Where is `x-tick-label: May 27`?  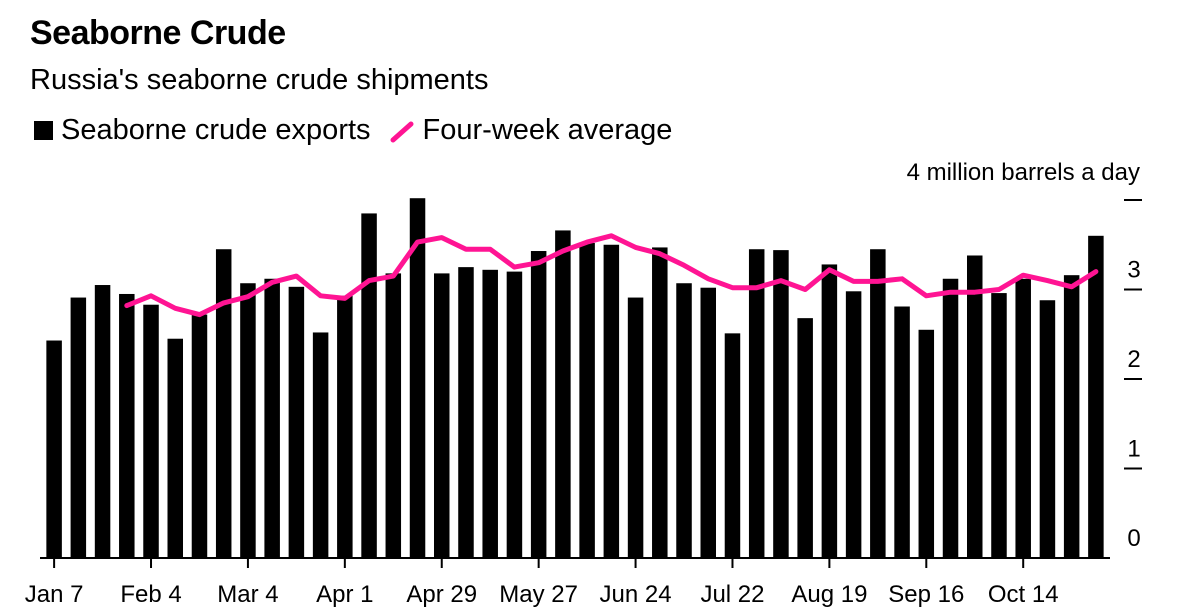
x-tick-label: May 27 is located at coordinates (538, 594).